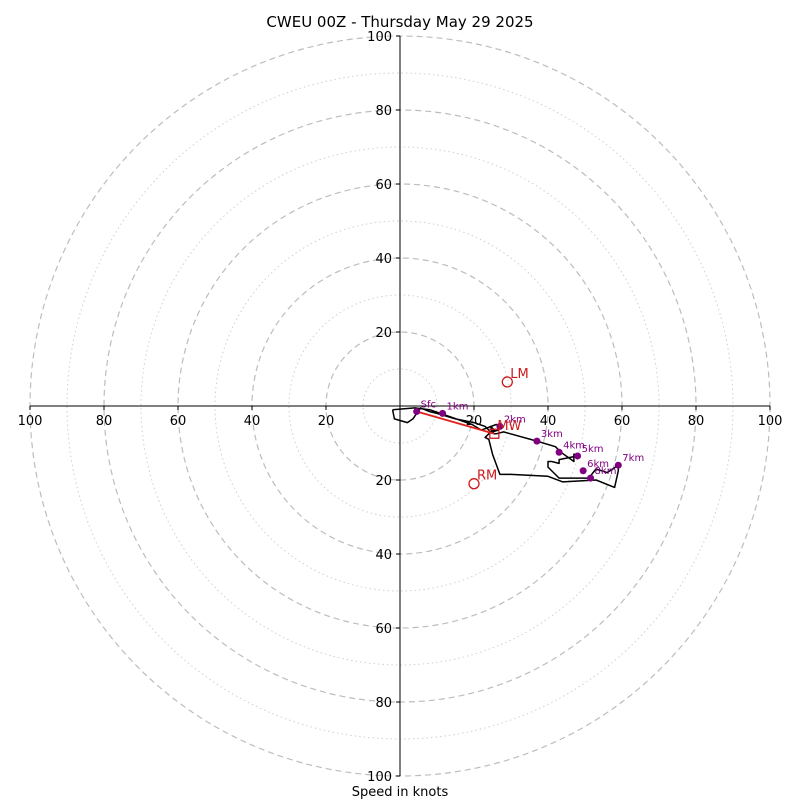 This screenshot has width=800, height=800. What do you see at coordinates (399, 22) in the screenshot?
I see `chart-title: CWEU 00Z - Thursday May 29 2025` at bounding box center [399, 22].